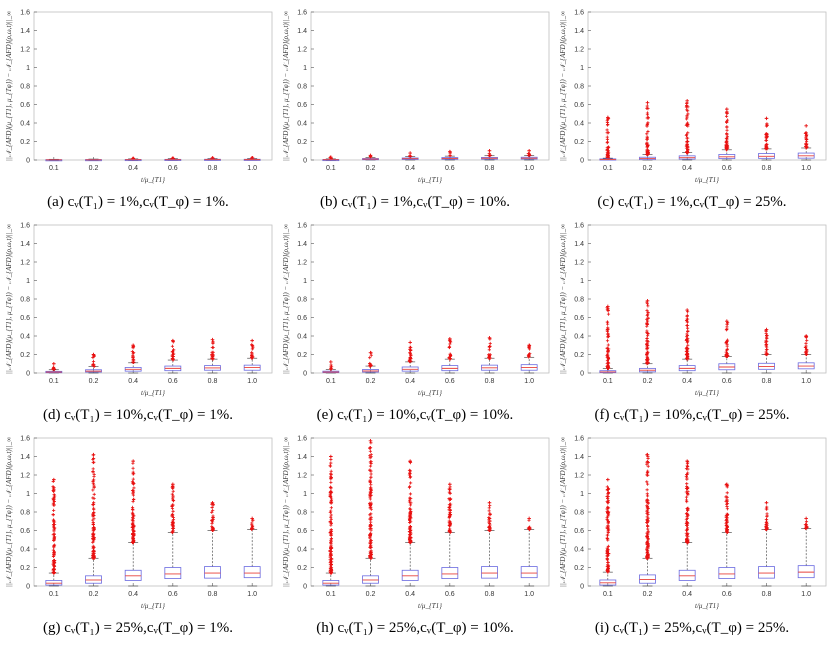  Describe the element at coordinates (529, 168) in the screenshot. I see `x-tick-label: 1.0` at that location.